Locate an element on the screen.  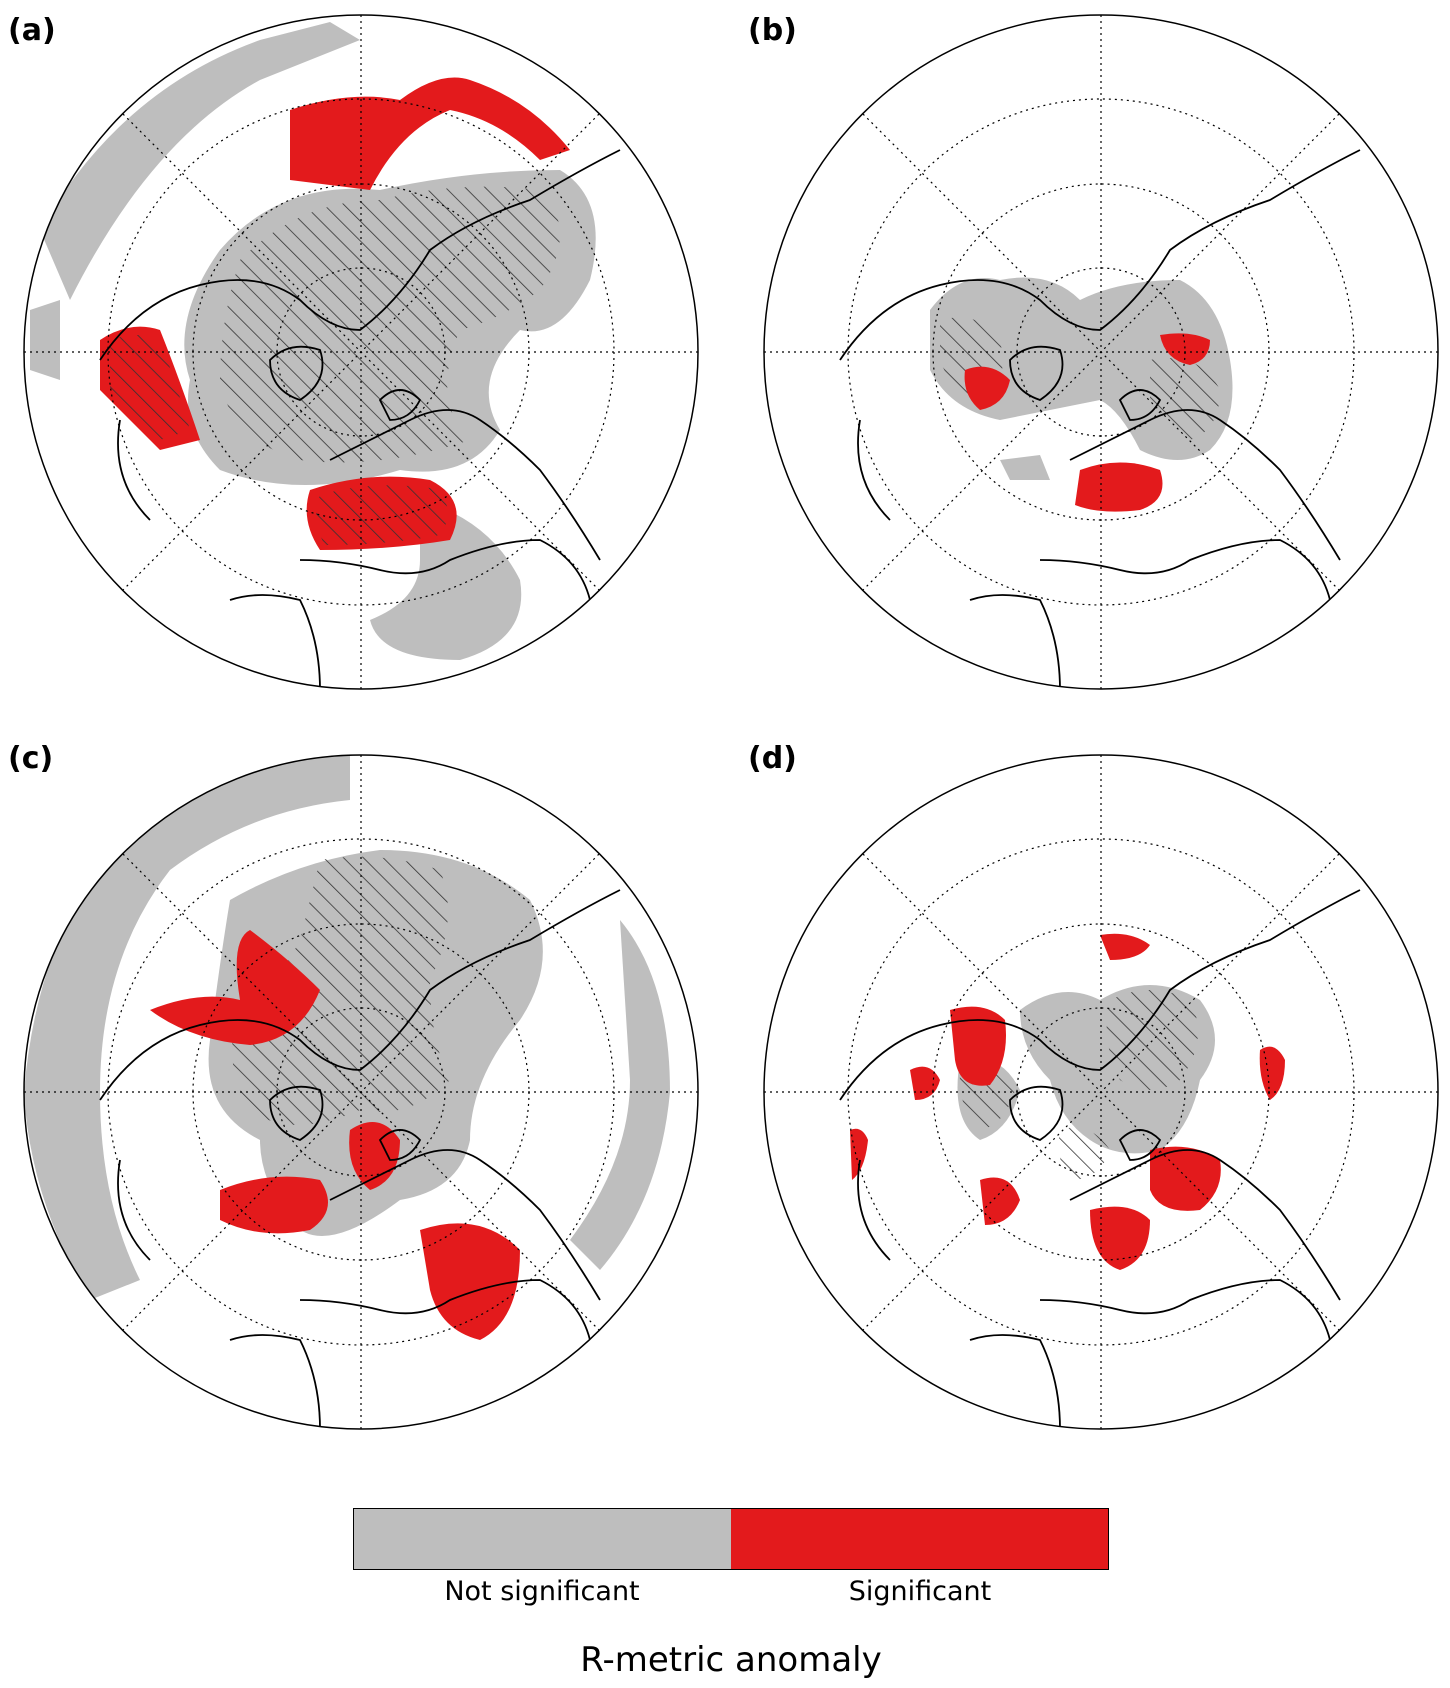
panel-label-c: (c) is located at coordinates (31, 758).